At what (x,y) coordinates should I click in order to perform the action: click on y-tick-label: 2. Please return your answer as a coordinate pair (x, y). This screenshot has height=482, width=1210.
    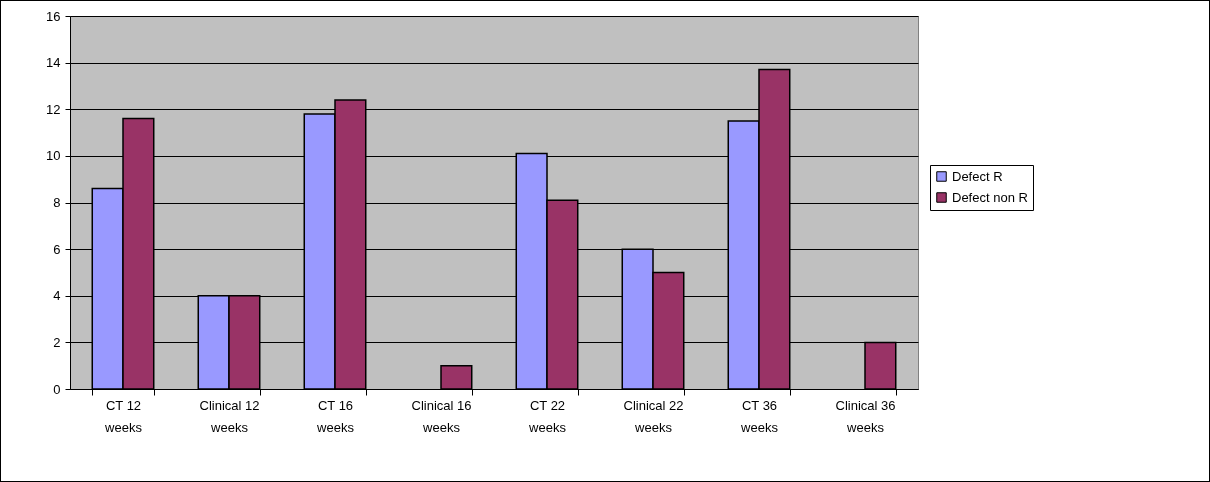
    Looking at the image, I should click on (57, 342).